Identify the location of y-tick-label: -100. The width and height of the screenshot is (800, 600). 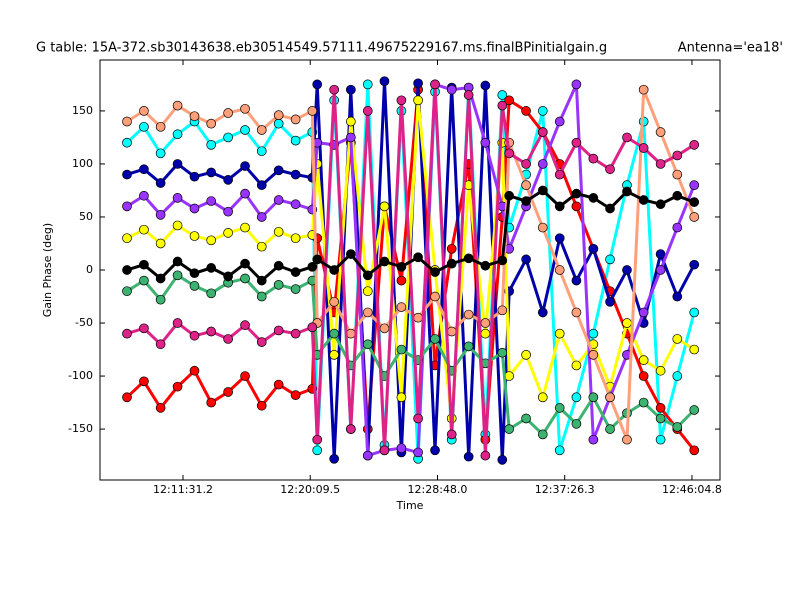
(80, 375).